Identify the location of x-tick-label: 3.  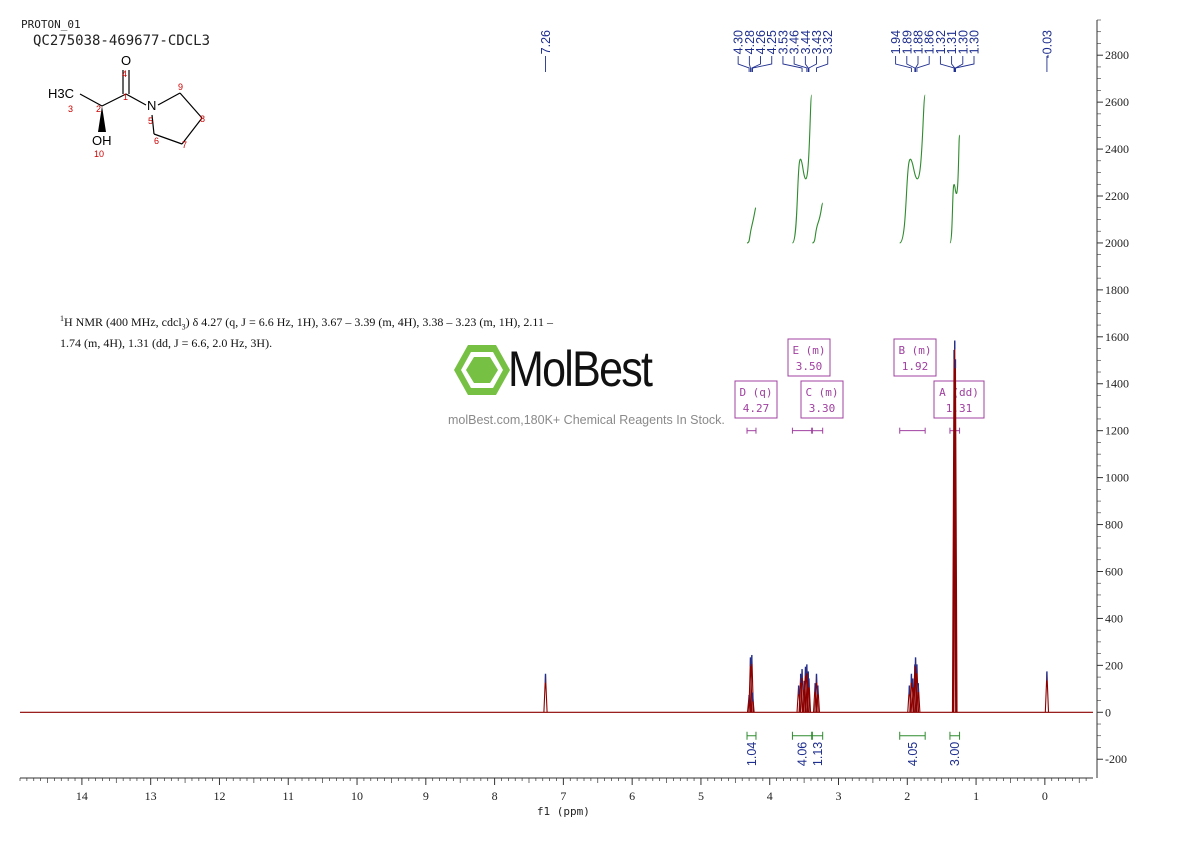
(839, 796).